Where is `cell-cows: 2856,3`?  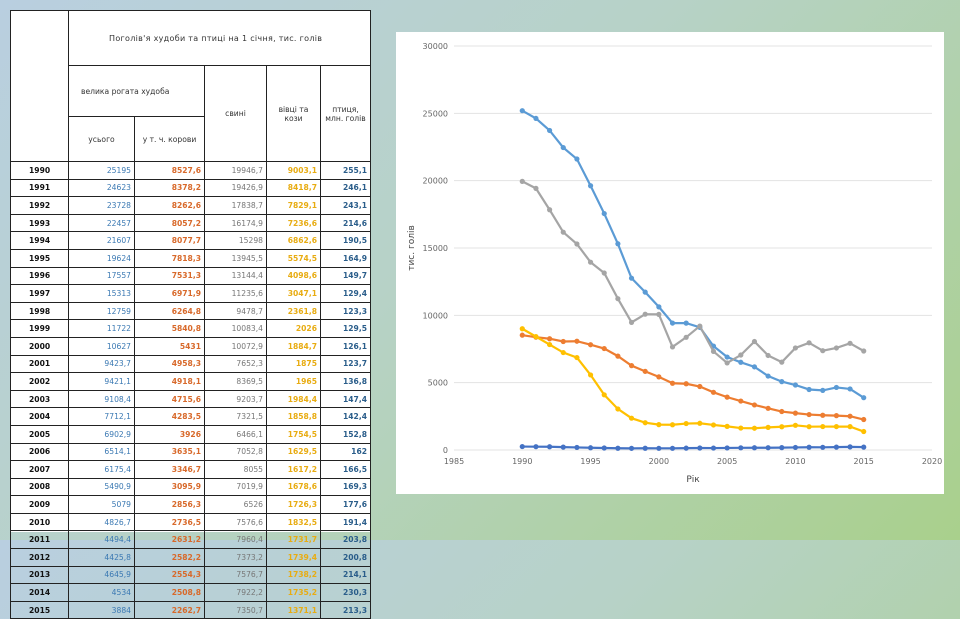 cell-cows: 2856,3 is located at coordinates (169, 504).